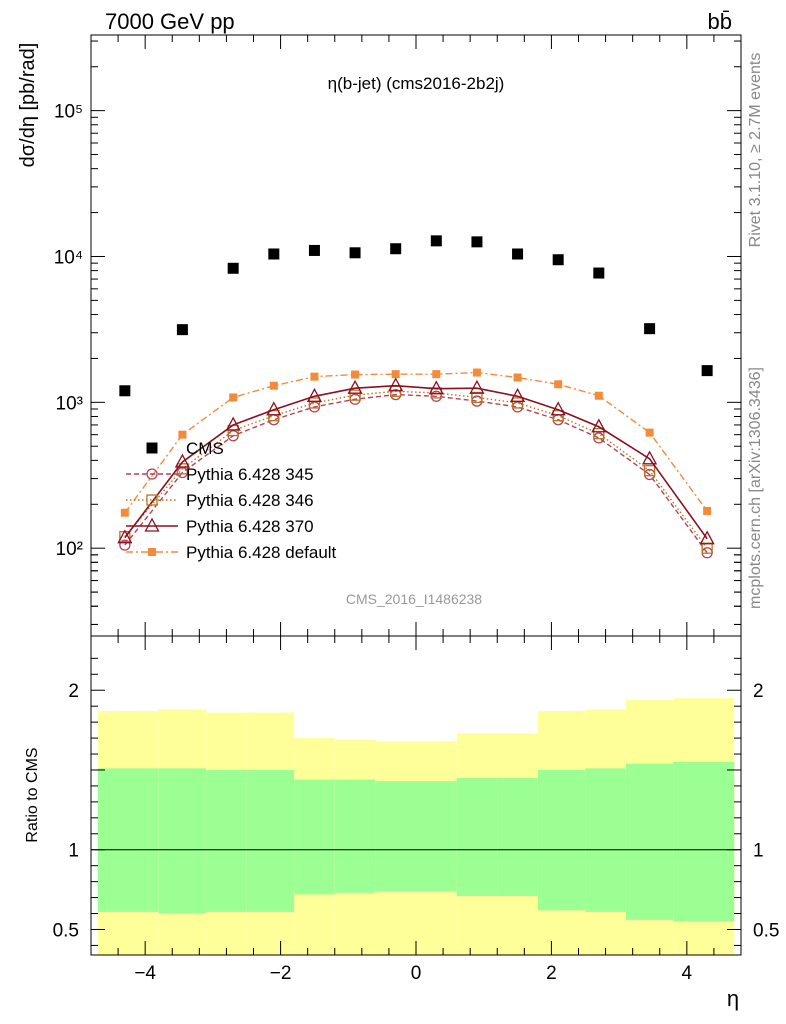  What do you see at coordinates (170, 21) in the screenshot?
I see `header-left: 7000 GeV pp` at bounding box center [170, 21].